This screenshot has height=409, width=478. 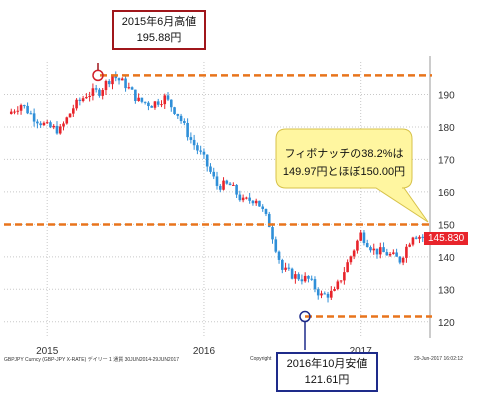 What do you see at coordinates (361, 351) in the screenshot?
I see `x-tick-label: 2017` at bounding box center [361, 351].